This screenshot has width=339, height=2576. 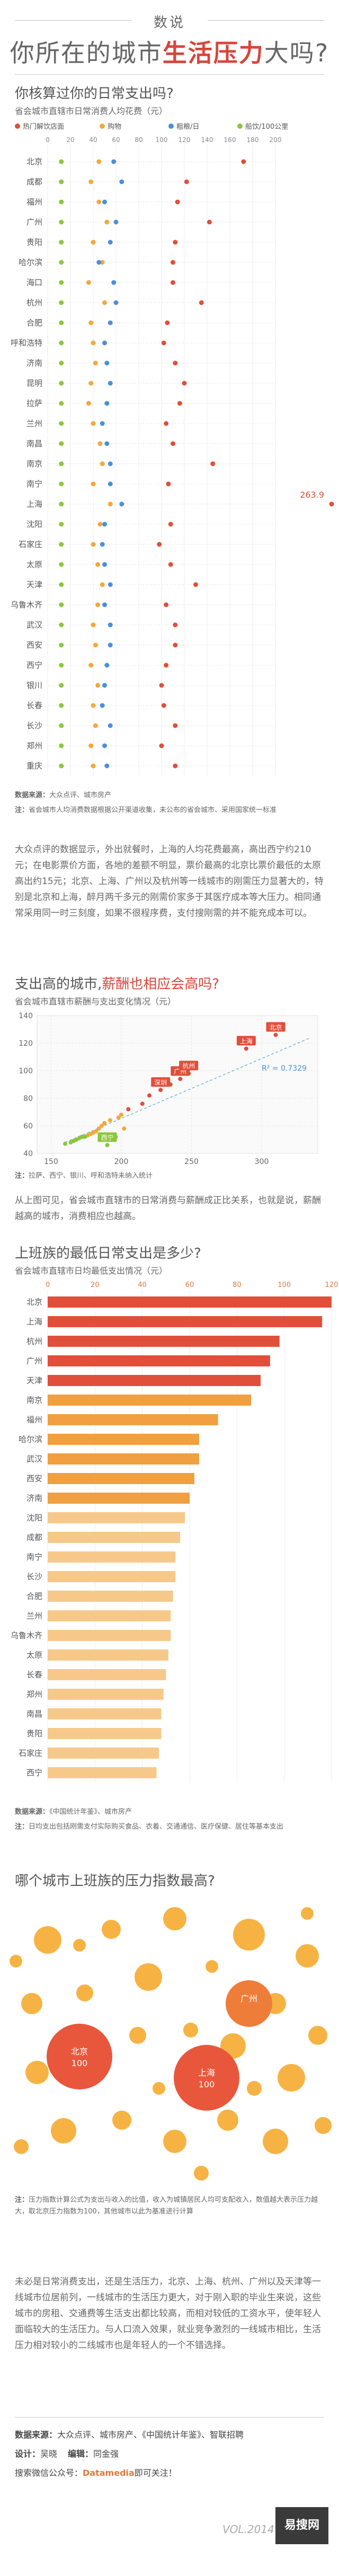 I want to click on footer-rule, so click(x=169, y=2417).